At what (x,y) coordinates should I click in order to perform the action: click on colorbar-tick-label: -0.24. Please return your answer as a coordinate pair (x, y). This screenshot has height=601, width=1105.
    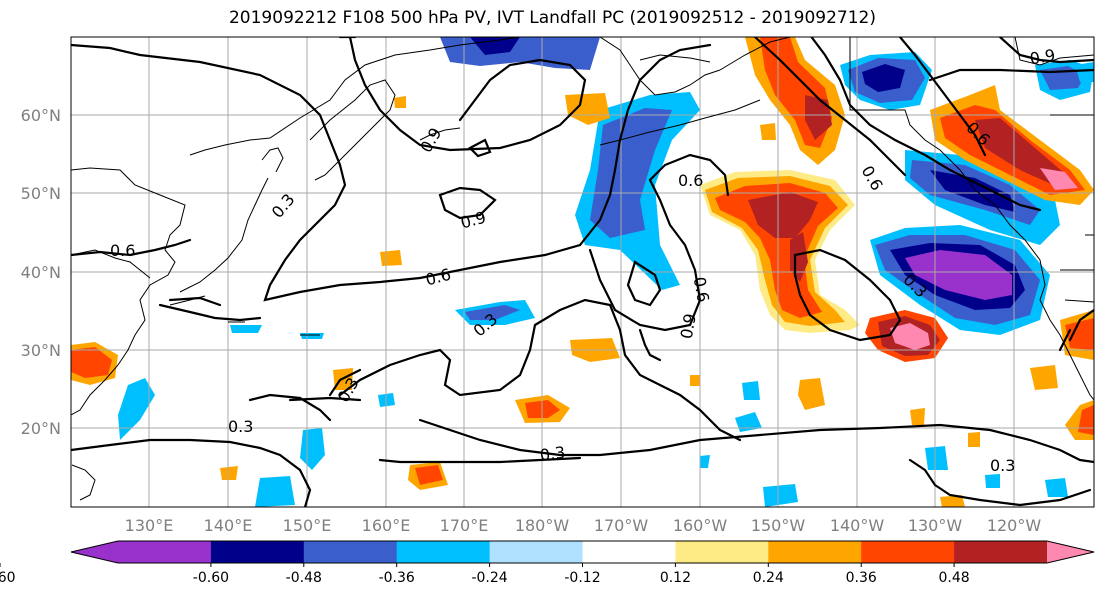
    Looking at the image, I should click on (489, 578).